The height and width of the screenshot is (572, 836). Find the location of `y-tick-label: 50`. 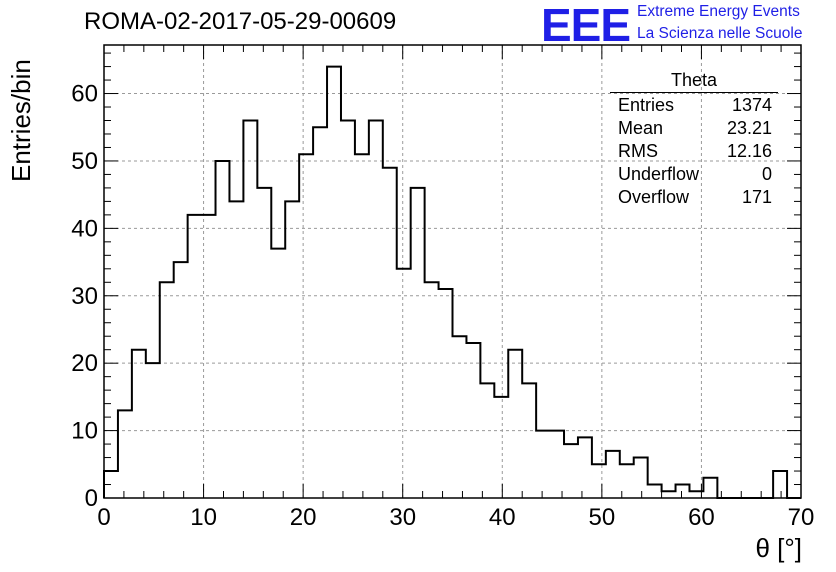

y-tick-label: 50 is located at coordinates (84, 161).